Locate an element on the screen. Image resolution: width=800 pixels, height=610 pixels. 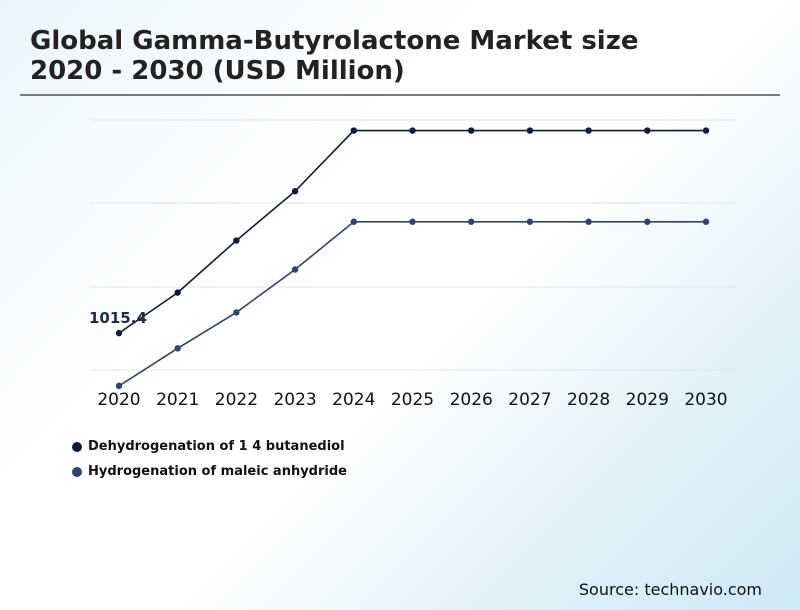
data-point-s2-2028 is located at coordinates (588, 221).